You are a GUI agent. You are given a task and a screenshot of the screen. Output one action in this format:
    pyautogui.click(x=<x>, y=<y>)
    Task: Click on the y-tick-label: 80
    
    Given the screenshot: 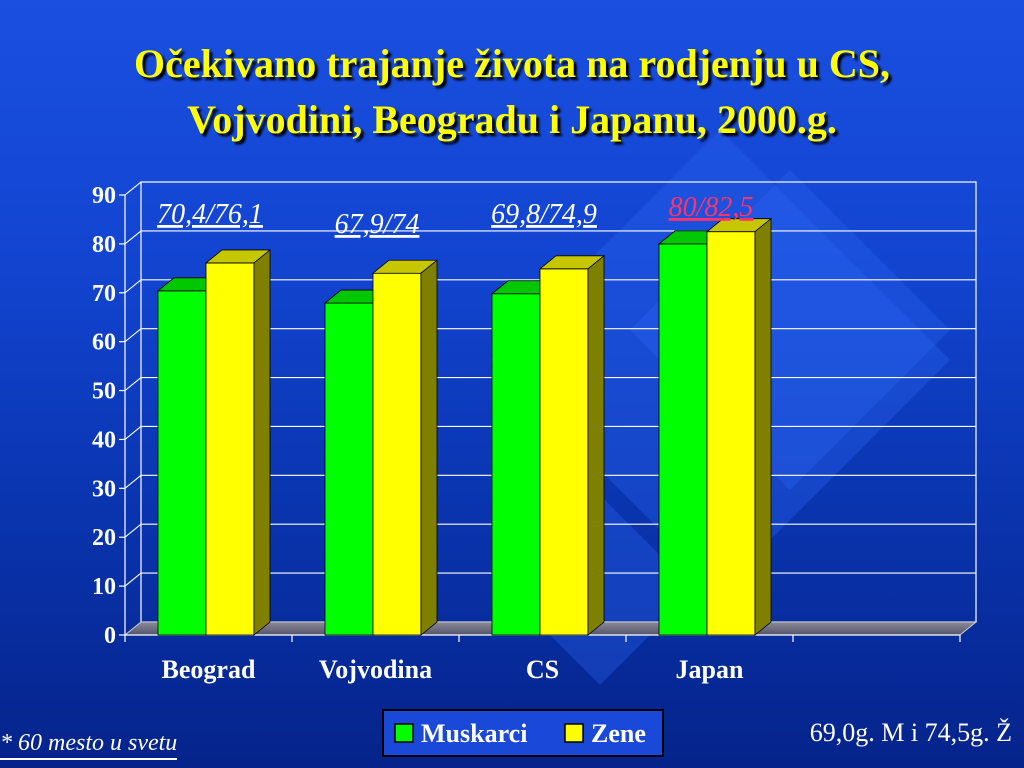 What is the action you would take?
    pyautogui.click(x=104, y=245)
    